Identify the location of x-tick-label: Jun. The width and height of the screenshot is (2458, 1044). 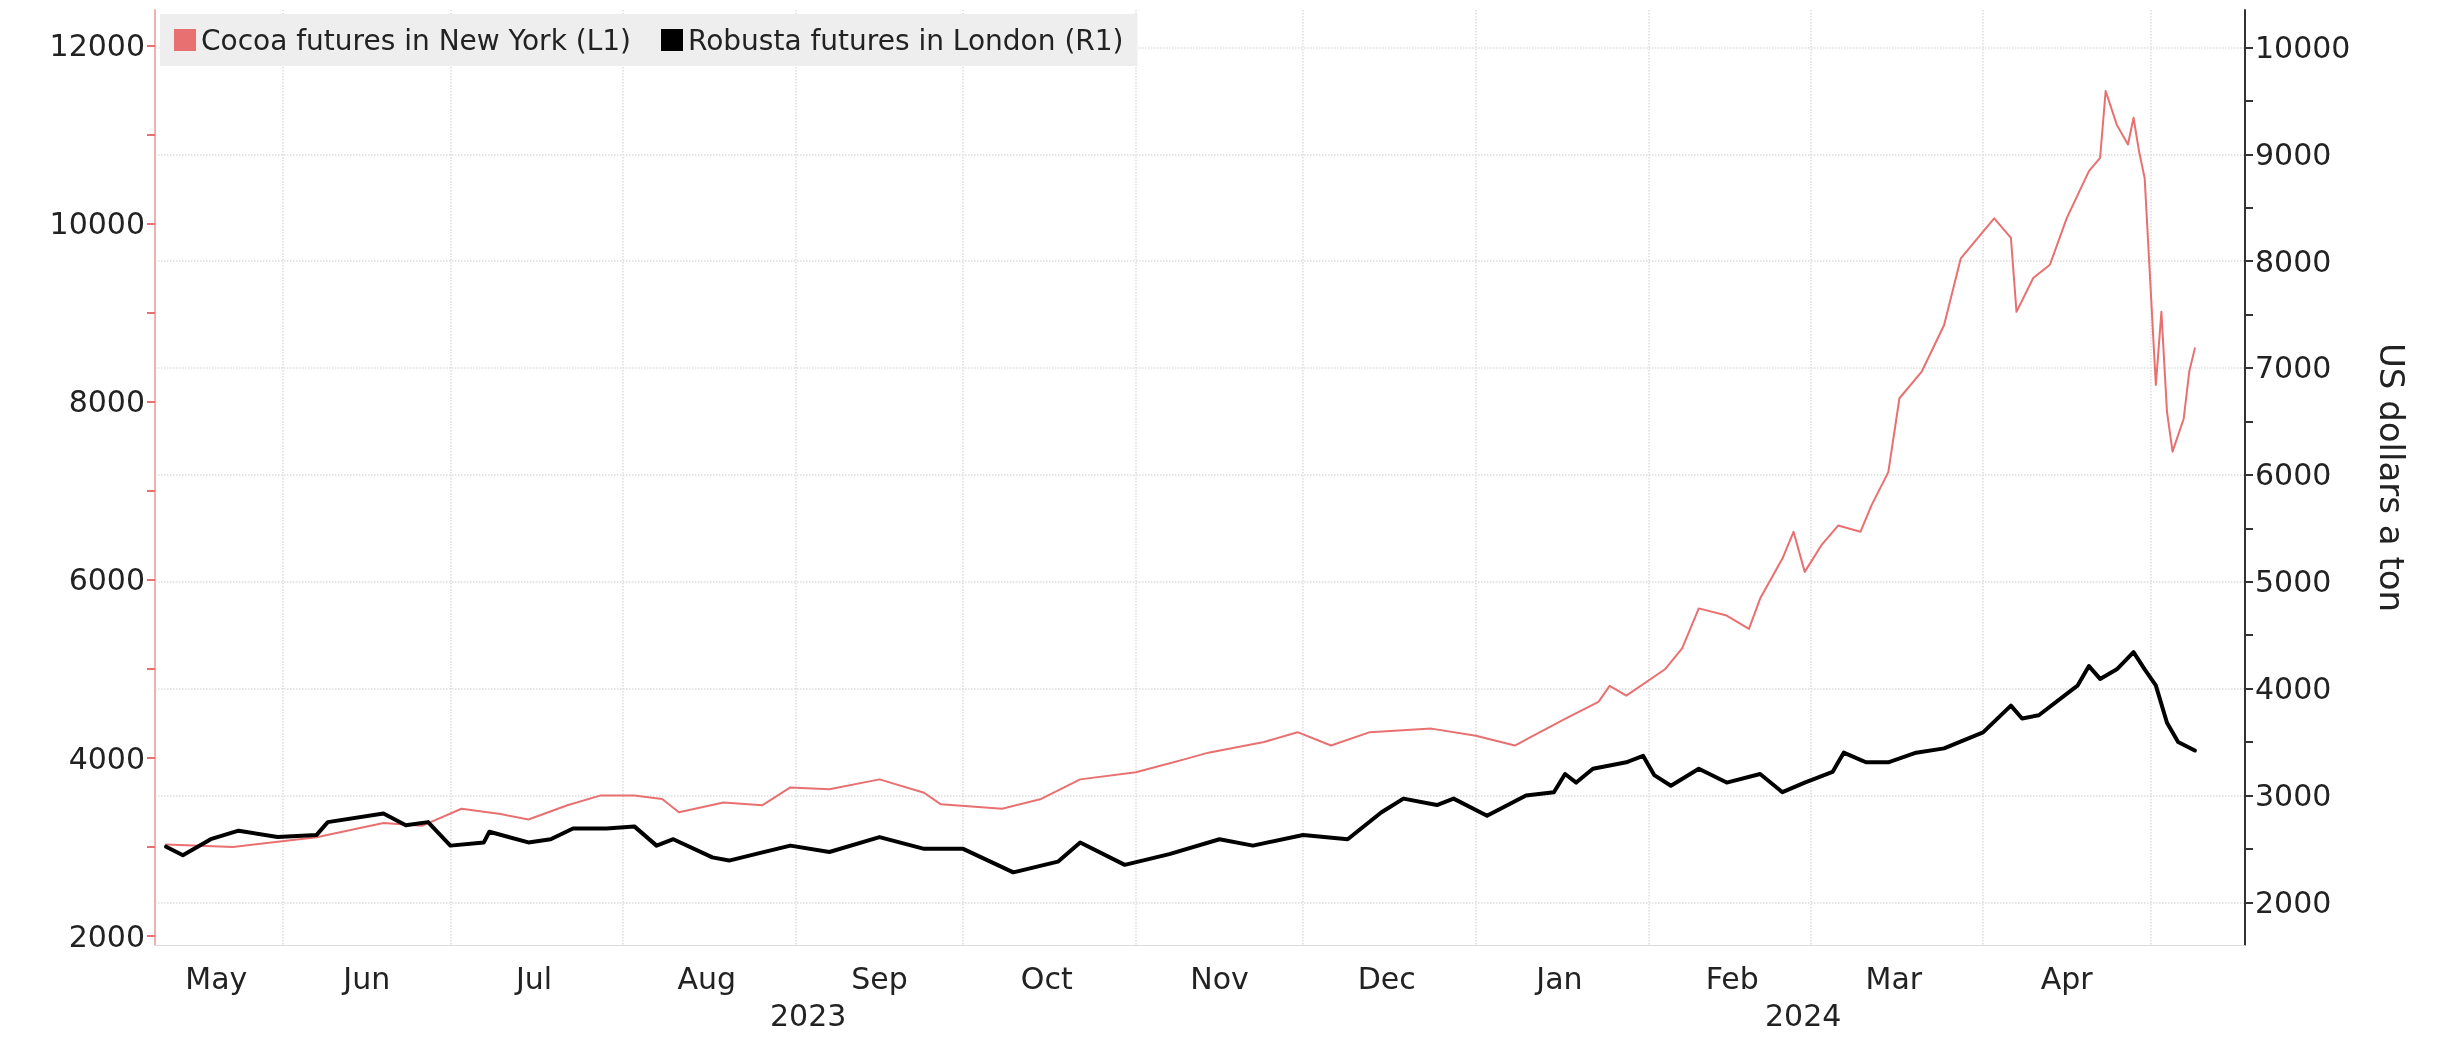
(366, 978).